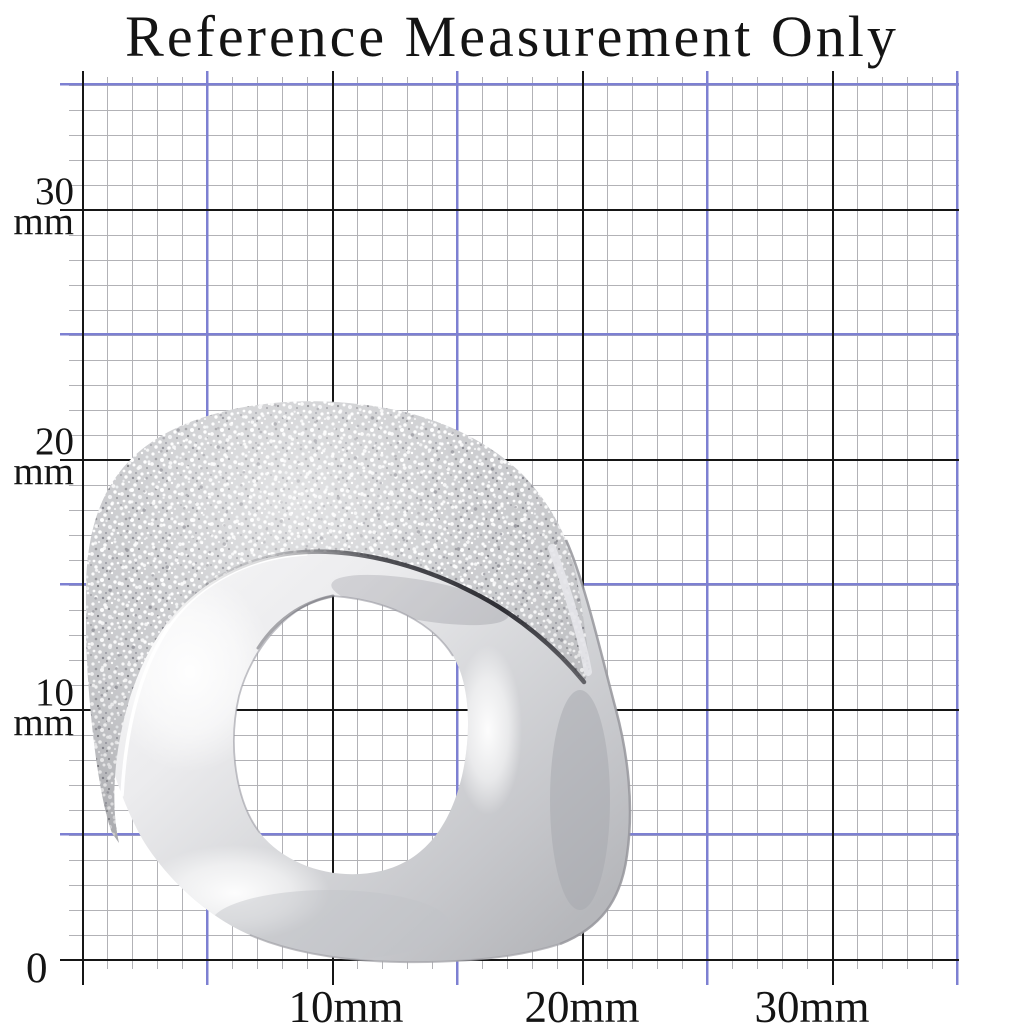 The width and height of the screenshot is (1024, 1024). What do you see at coordinates (54, 441) in the screenshot?
I see `y-axis-value: 20` at bounding box center [54, 441].